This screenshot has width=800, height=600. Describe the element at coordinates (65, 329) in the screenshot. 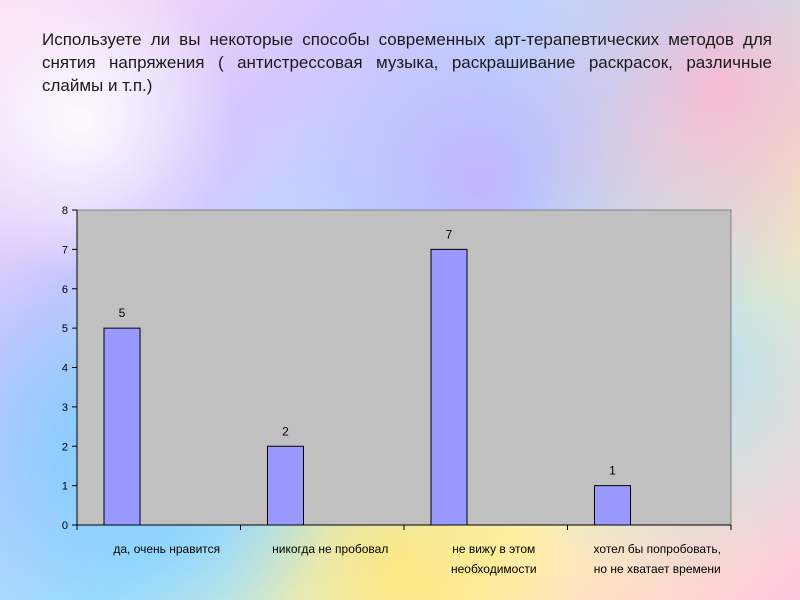

I see `y-tick-label: 5` at that location.